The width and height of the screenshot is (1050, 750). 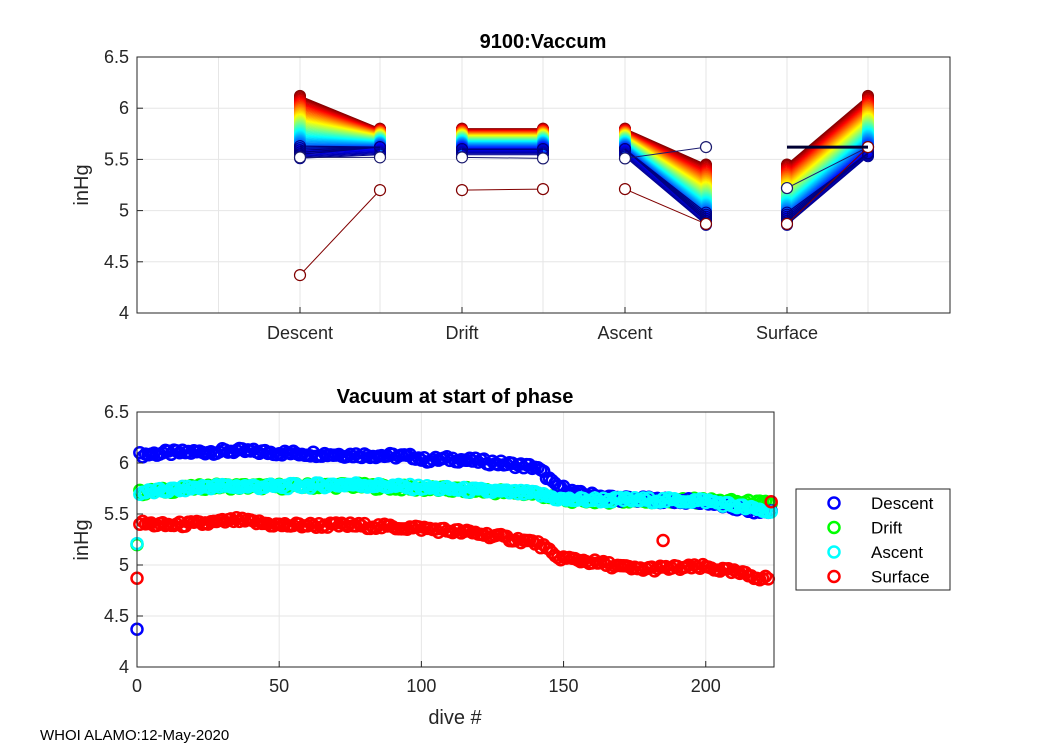 What do you see at coordinates (124, 565) in the screenshot?
I see `bottom-y-tick-label: 5` at bounding box center [124, 565].